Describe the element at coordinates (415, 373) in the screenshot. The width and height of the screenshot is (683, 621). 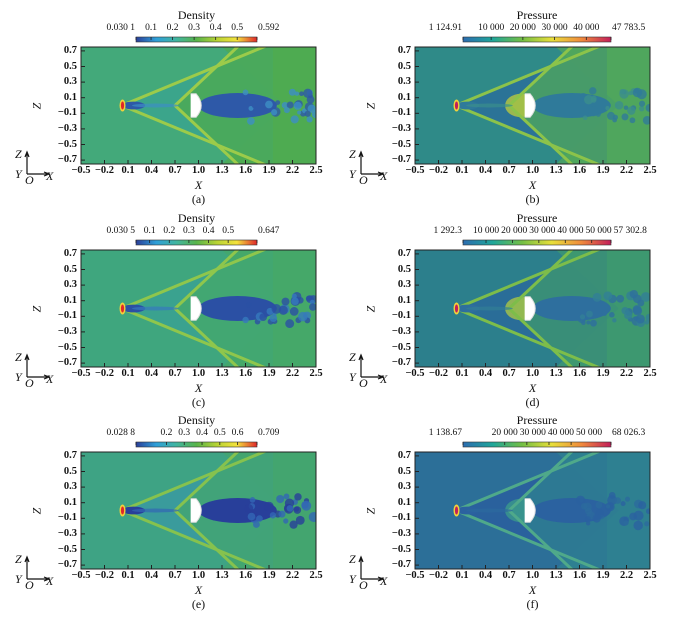
I see `x-tick-label: −0.5` at that location.